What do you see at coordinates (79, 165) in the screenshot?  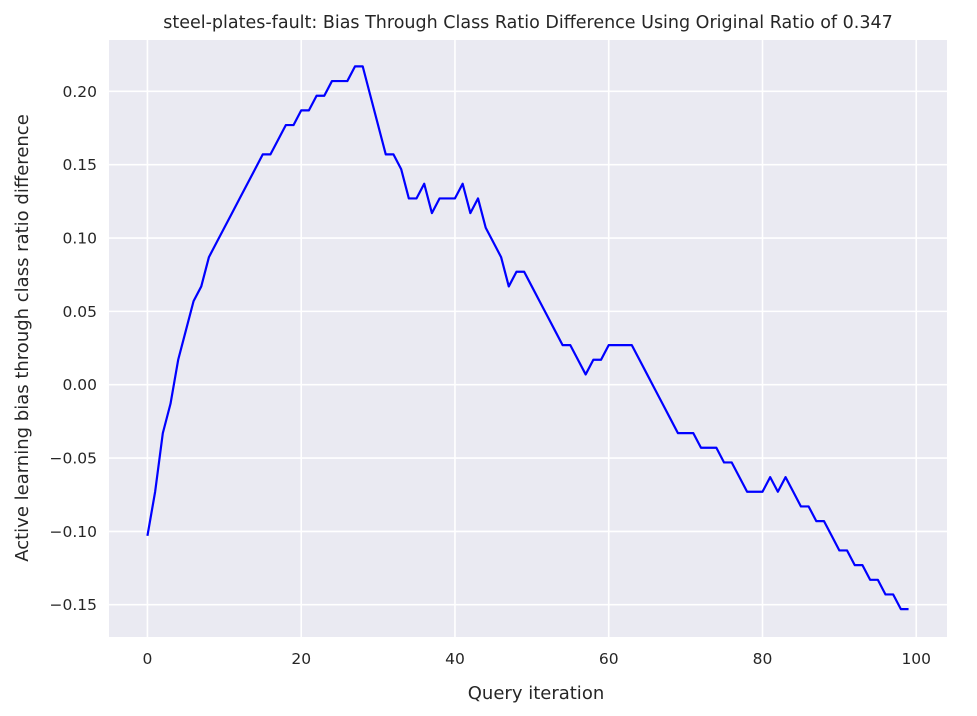 I see `y-tick-label: 0.15` at bounding box center [79, 165].